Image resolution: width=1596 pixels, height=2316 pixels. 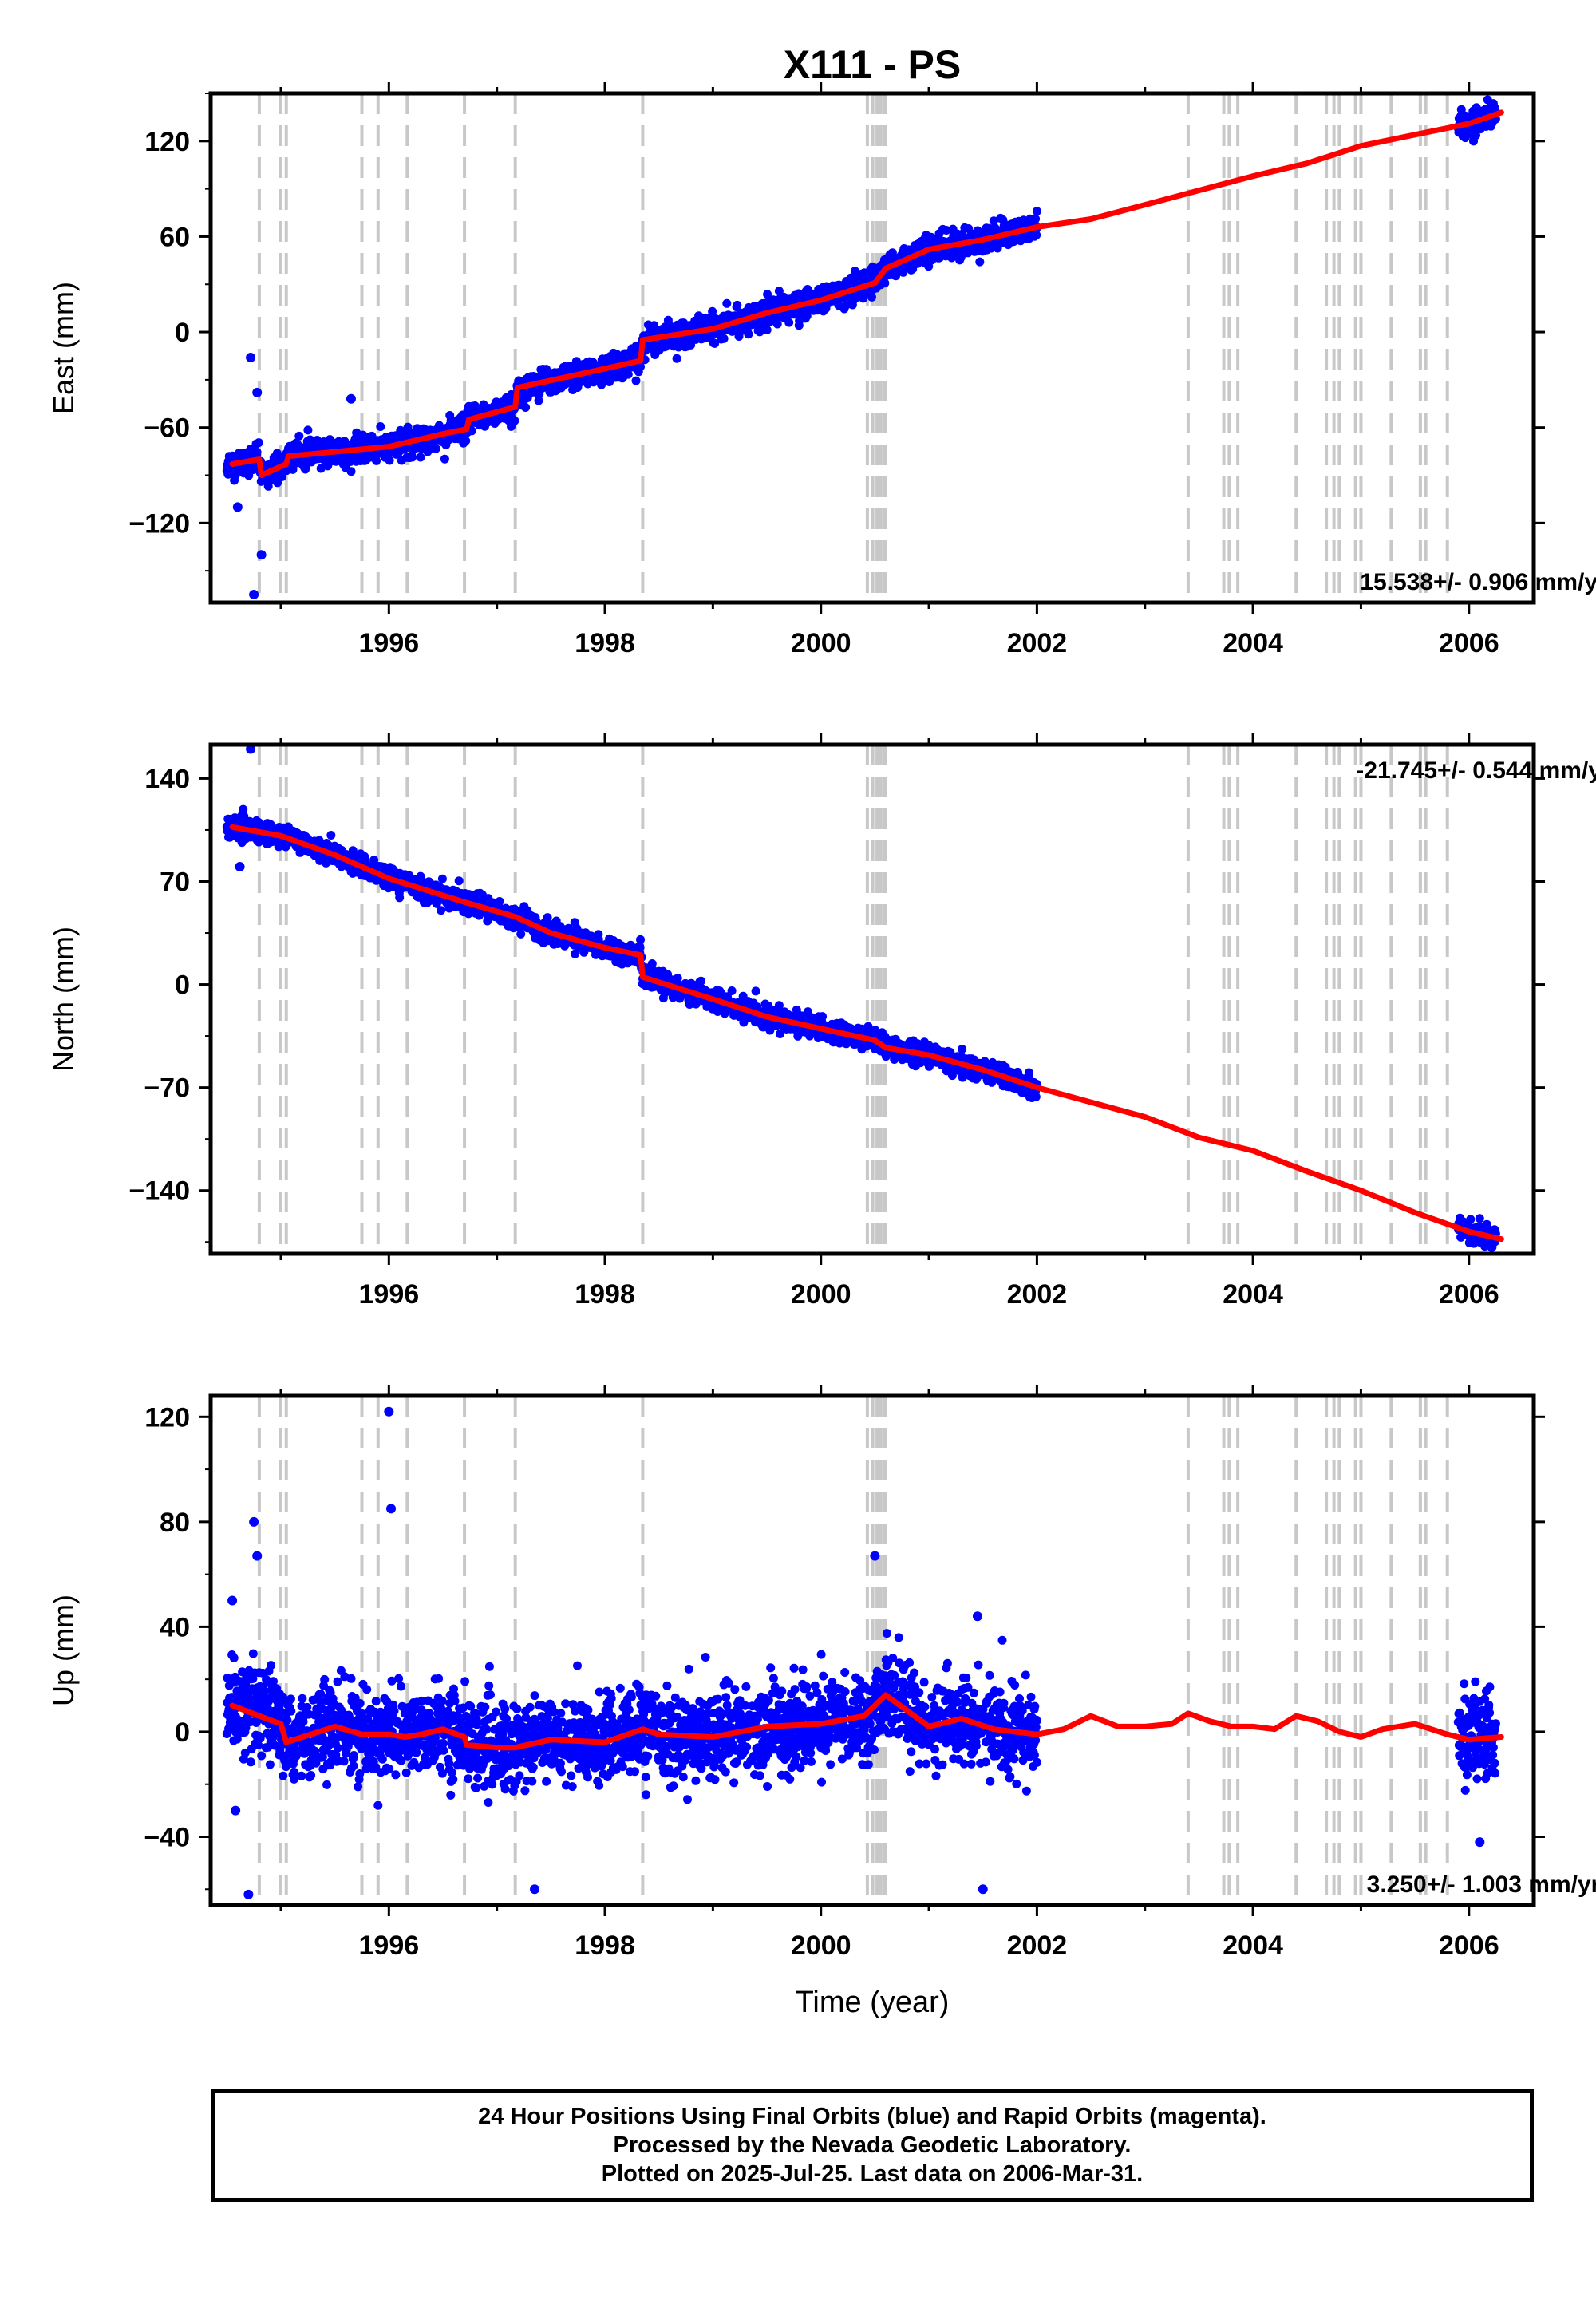 I want to click on x-tick-label: 1996, so click(x=389, y=643).